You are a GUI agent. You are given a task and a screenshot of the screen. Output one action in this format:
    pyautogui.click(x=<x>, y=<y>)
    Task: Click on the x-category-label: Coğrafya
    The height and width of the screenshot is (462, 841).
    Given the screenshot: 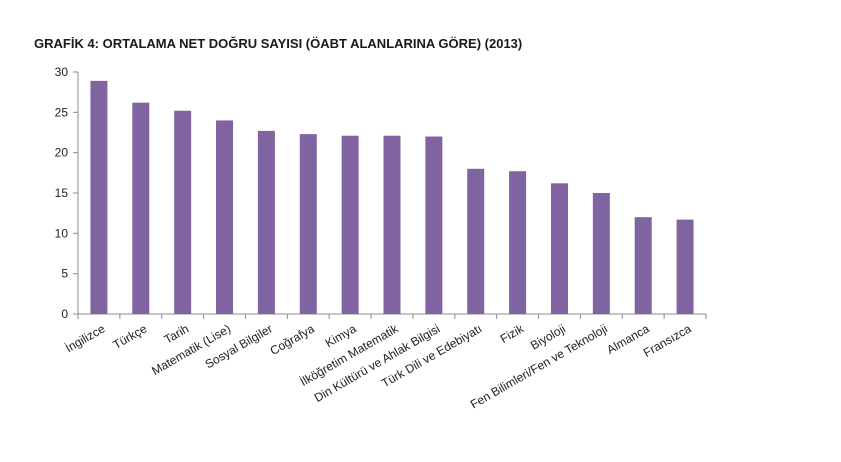 What is the action you would take?
    pyautogui.click(x=292, y=339)
    